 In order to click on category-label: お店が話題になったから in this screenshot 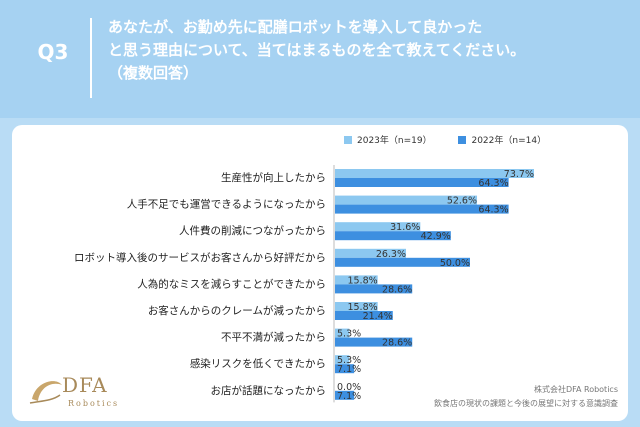, I will do `click(269, 390)`.